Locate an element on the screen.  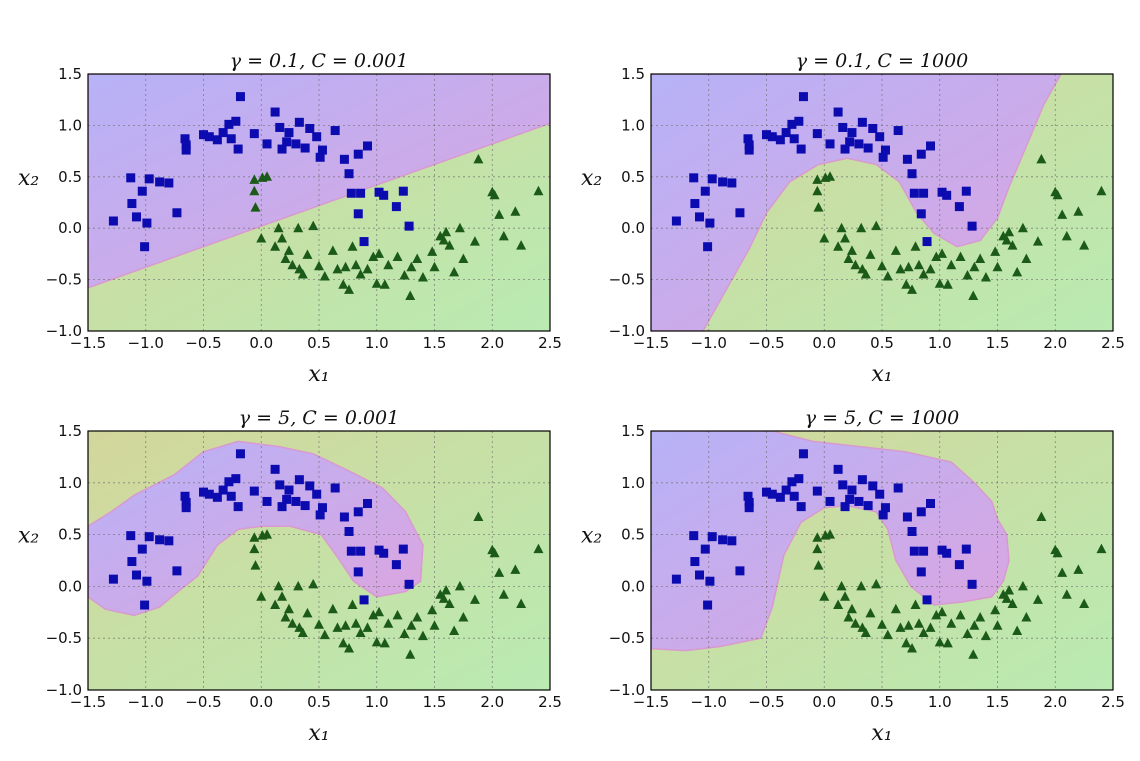
y-tick-label: −1.0 is located at coordinates (627, 690).